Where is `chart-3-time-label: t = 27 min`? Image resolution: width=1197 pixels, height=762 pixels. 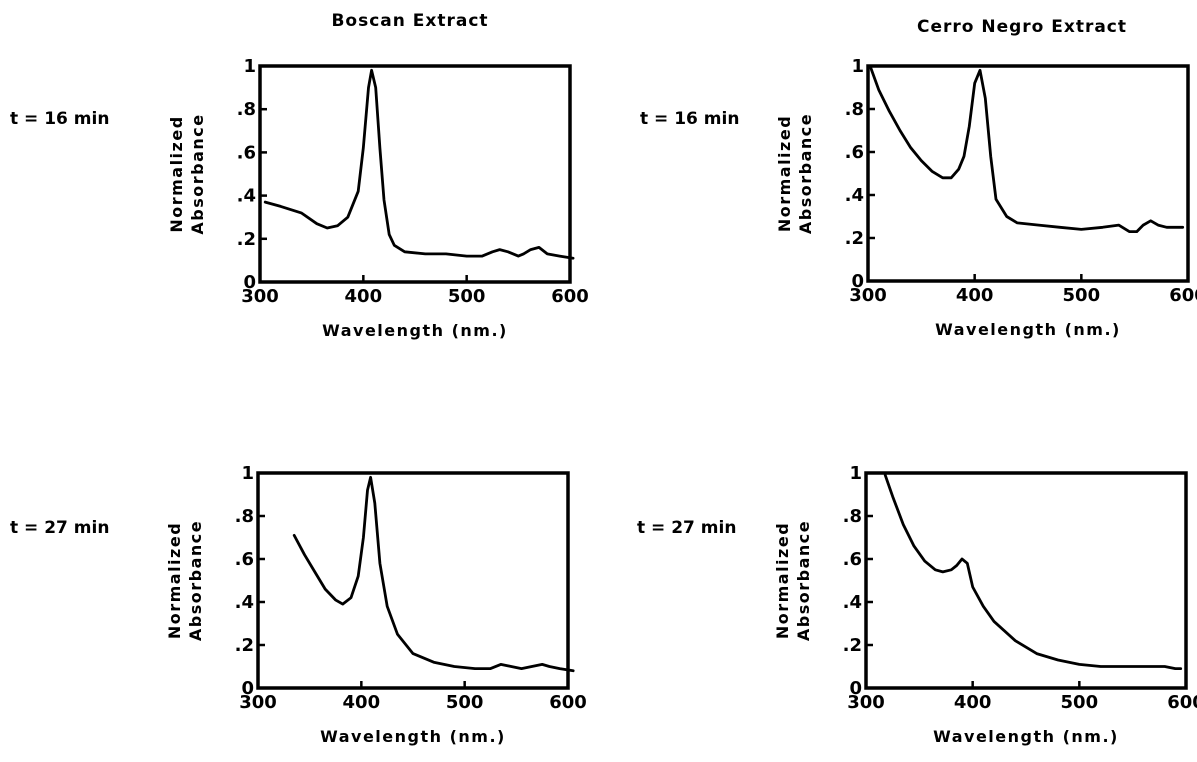
chart-3-time-label: t = 27 min is located at coordinates (686, 528).